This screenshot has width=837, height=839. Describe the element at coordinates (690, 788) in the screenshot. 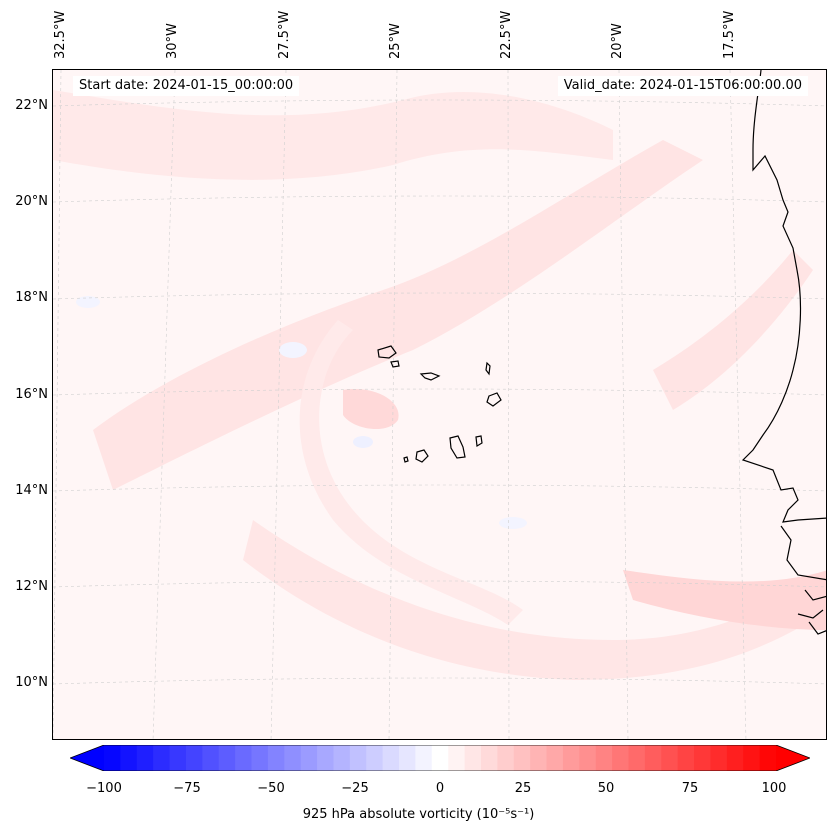

I see `colorbar-tick-label: 75` at that location.